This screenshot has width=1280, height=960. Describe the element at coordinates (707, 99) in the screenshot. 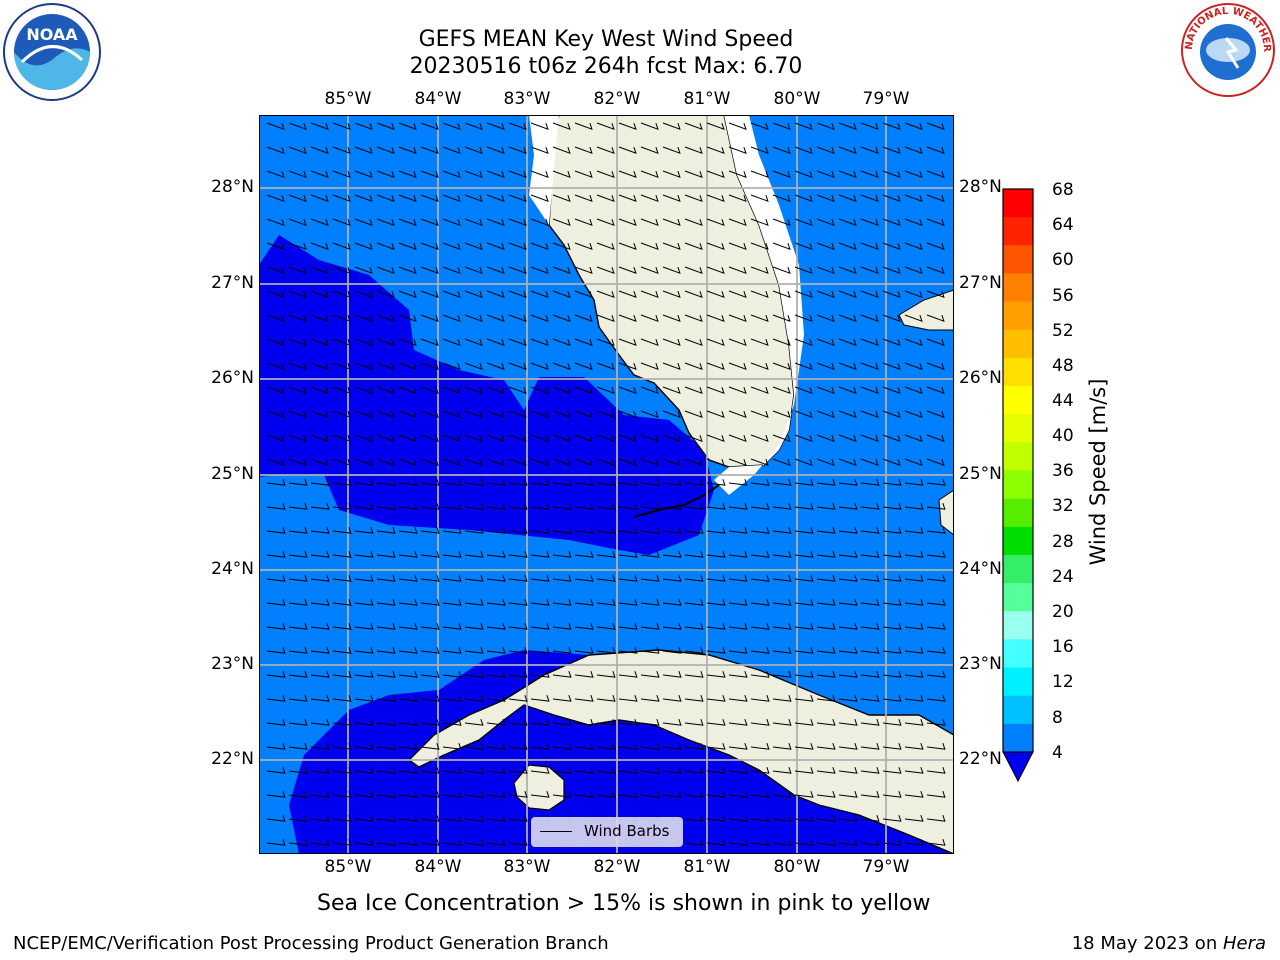

I see `lon-tick-top: 81°W` at that location.